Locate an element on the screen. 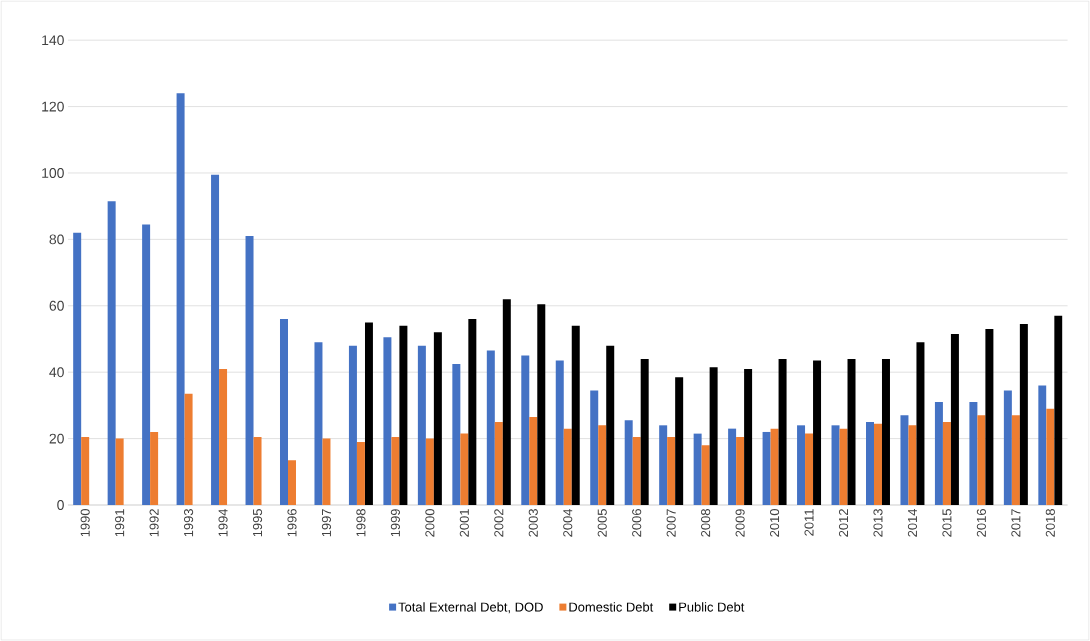  x-tick-label: 2008 is located at coordinates (706, 523).